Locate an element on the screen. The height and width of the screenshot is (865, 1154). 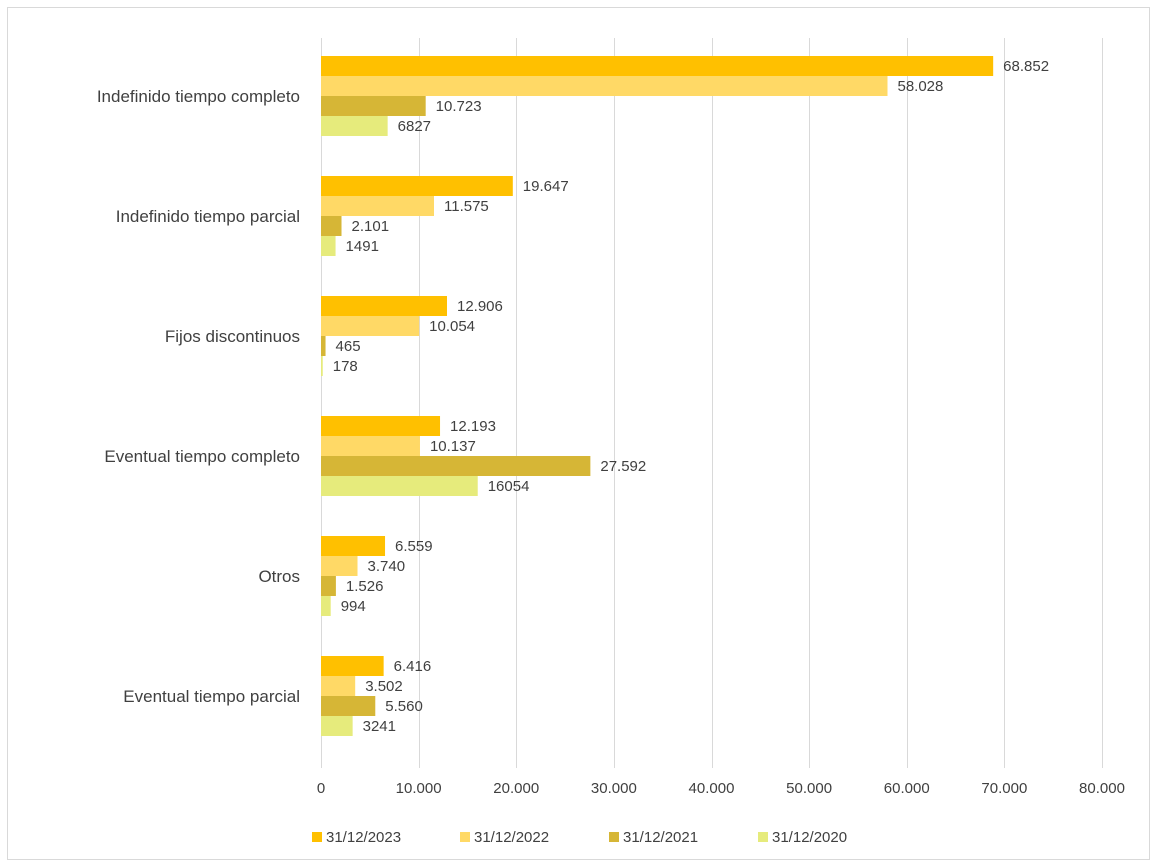
data-label: 12.906 is located at coordinates (480, 306).